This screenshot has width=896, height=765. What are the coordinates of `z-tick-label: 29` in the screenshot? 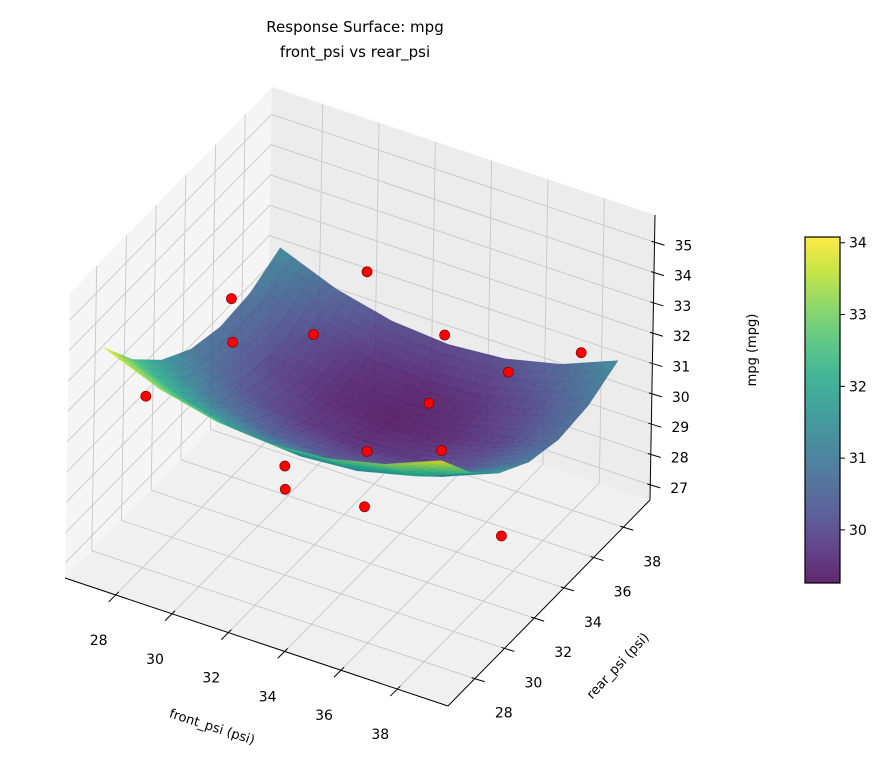 It's located at (680, 428).